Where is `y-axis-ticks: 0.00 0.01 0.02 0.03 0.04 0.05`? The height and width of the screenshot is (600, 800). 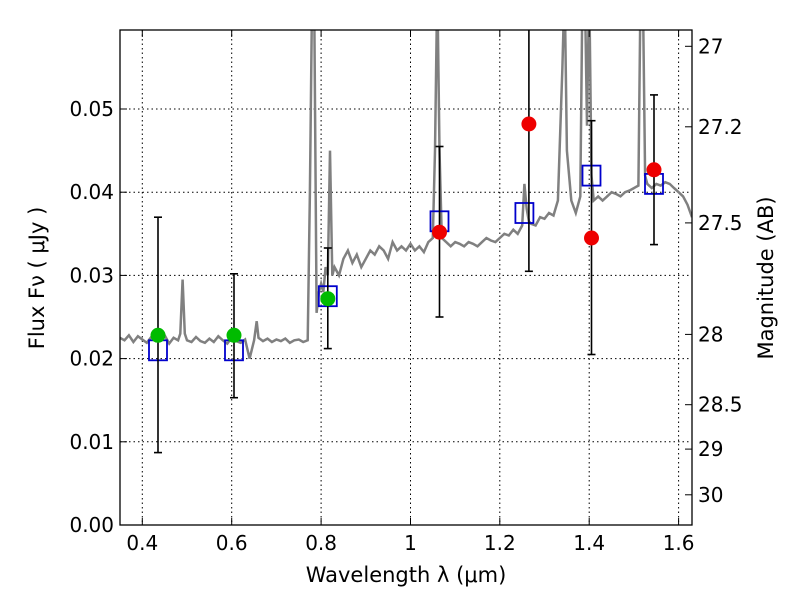
y-axis-ticks: 0.00 0.01 0.02 0.03 0.04 0.05 is located at coordinates (98, 317).